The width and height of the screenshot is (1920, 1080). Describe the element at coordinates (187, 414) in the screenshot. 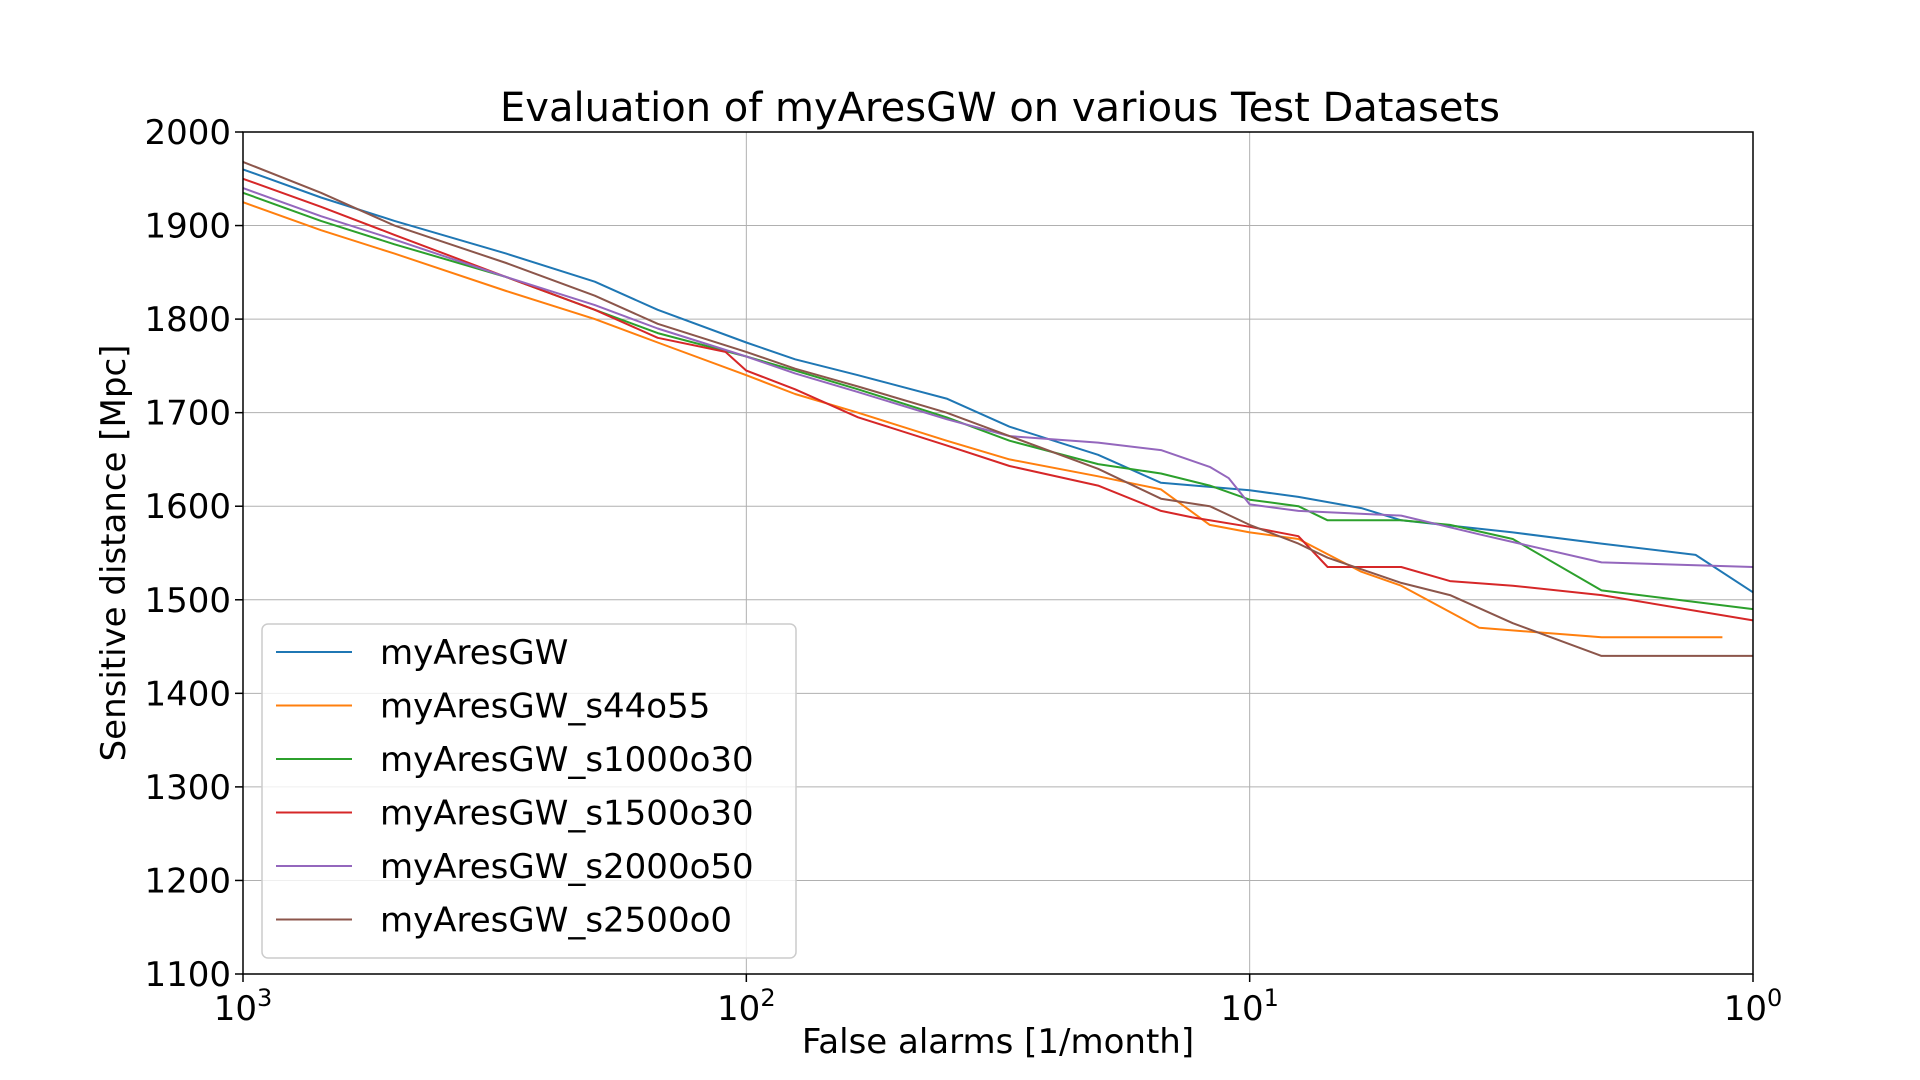

I see `y-tick-label: 1700` at that location.